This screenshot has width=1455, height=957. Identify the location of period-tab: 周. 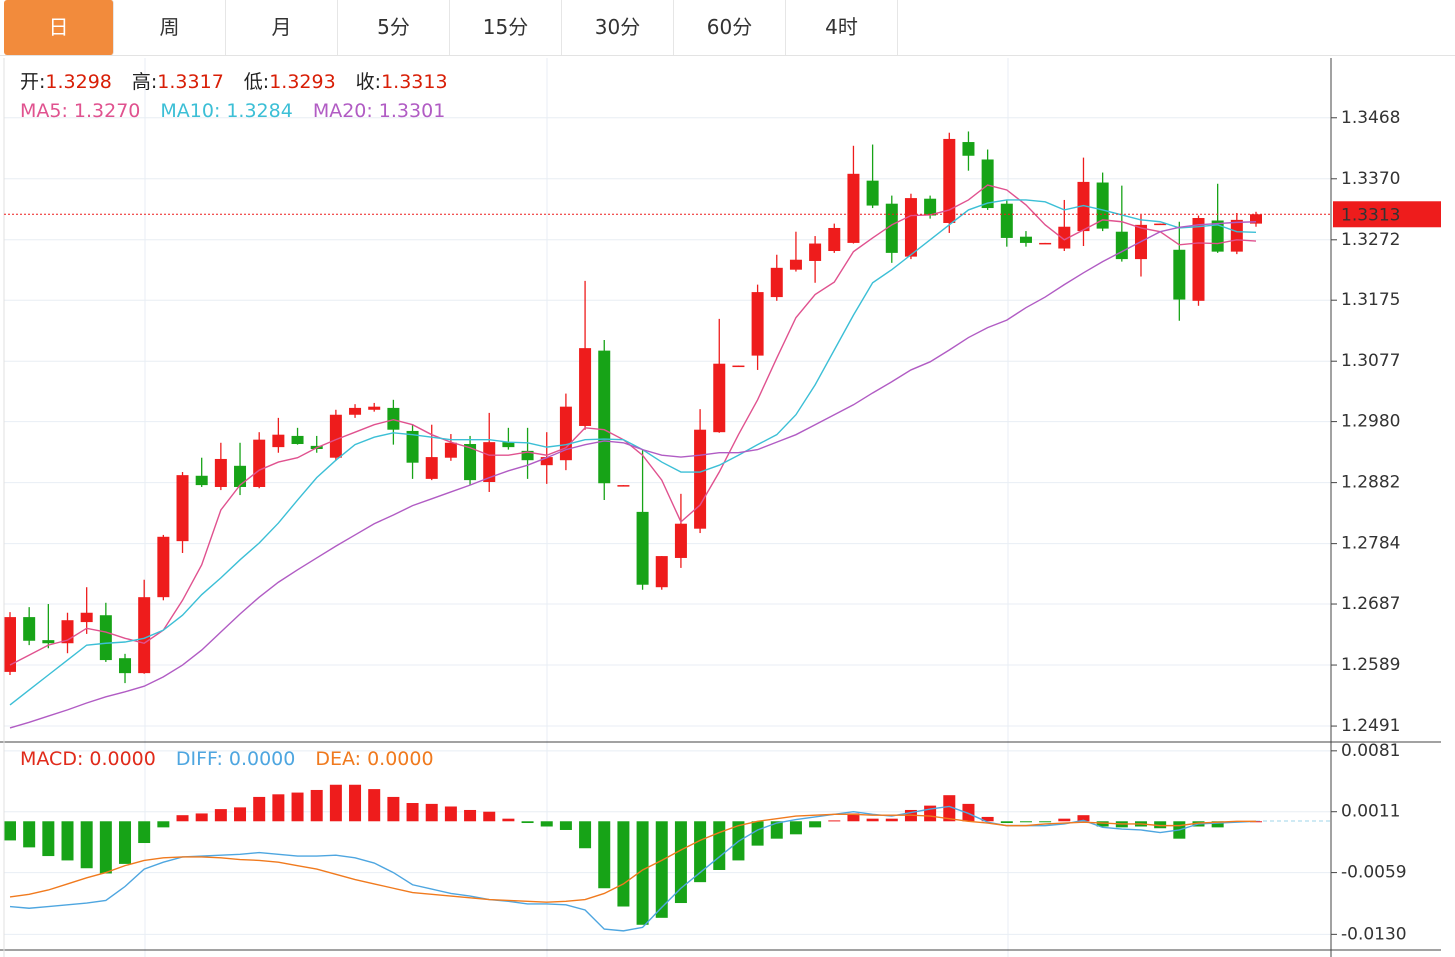
(170, 27).